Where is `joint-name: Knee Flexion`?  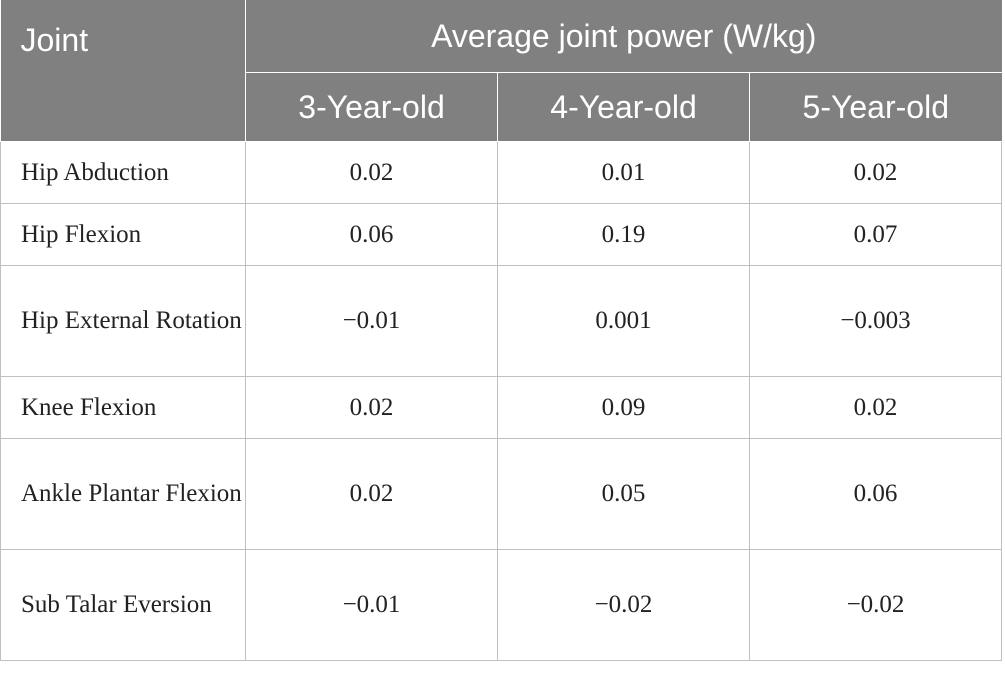 joint-name: Knee Flexion is located at coordinates (123, 407).